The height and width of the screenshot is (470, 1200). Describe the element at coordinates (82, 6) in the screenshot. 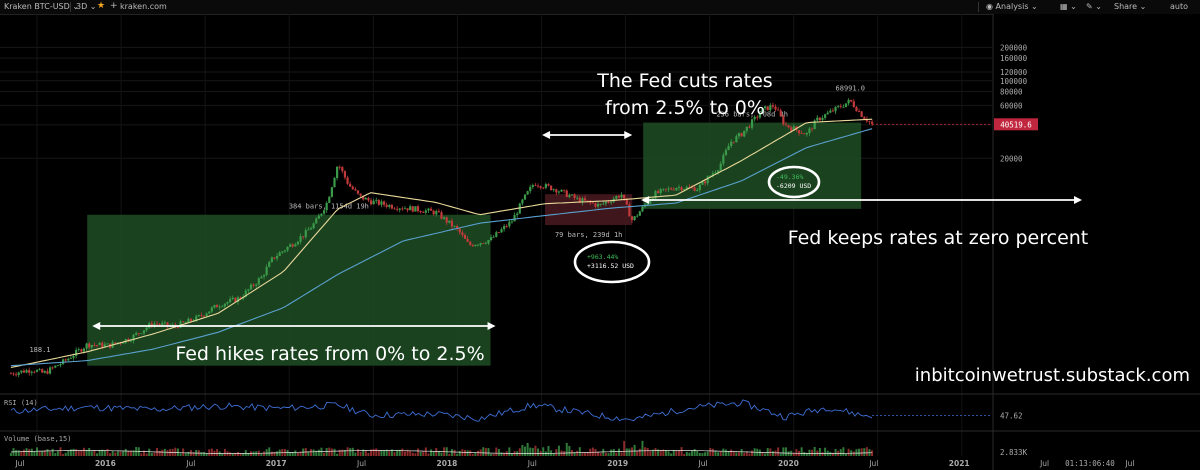

I see `interval-label: 3D` at that location.